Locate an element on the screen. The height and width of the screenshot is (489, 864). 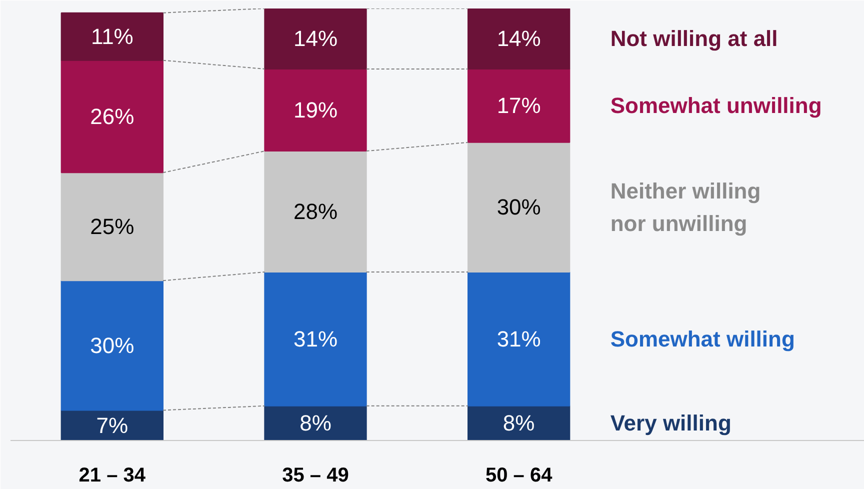
series-label: Very willing is located at coordinates (671, 423).